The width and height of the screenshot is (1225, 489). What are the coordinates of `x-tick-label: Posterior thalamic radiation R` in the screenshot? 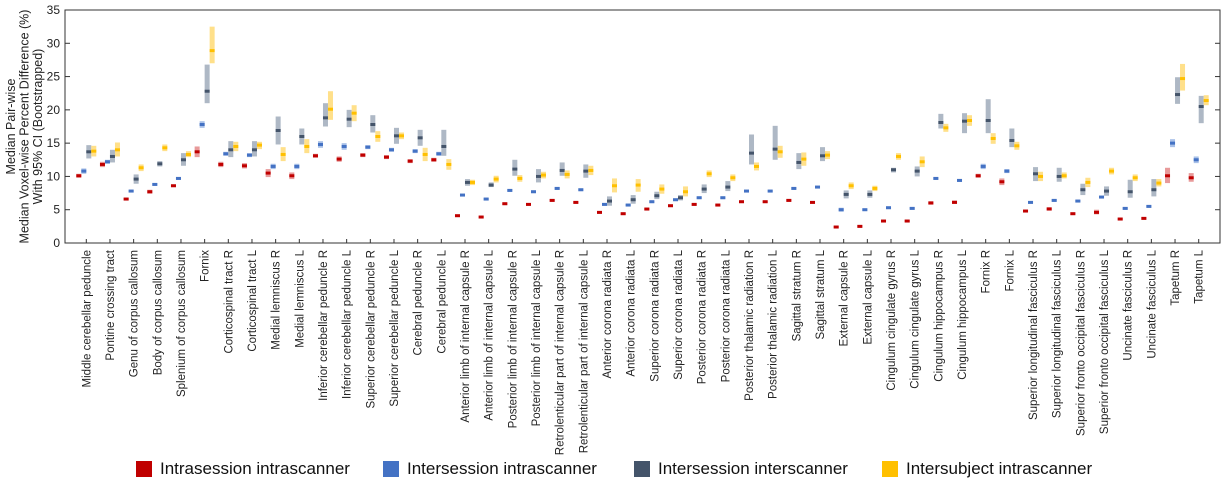 It's located at (750, 325).